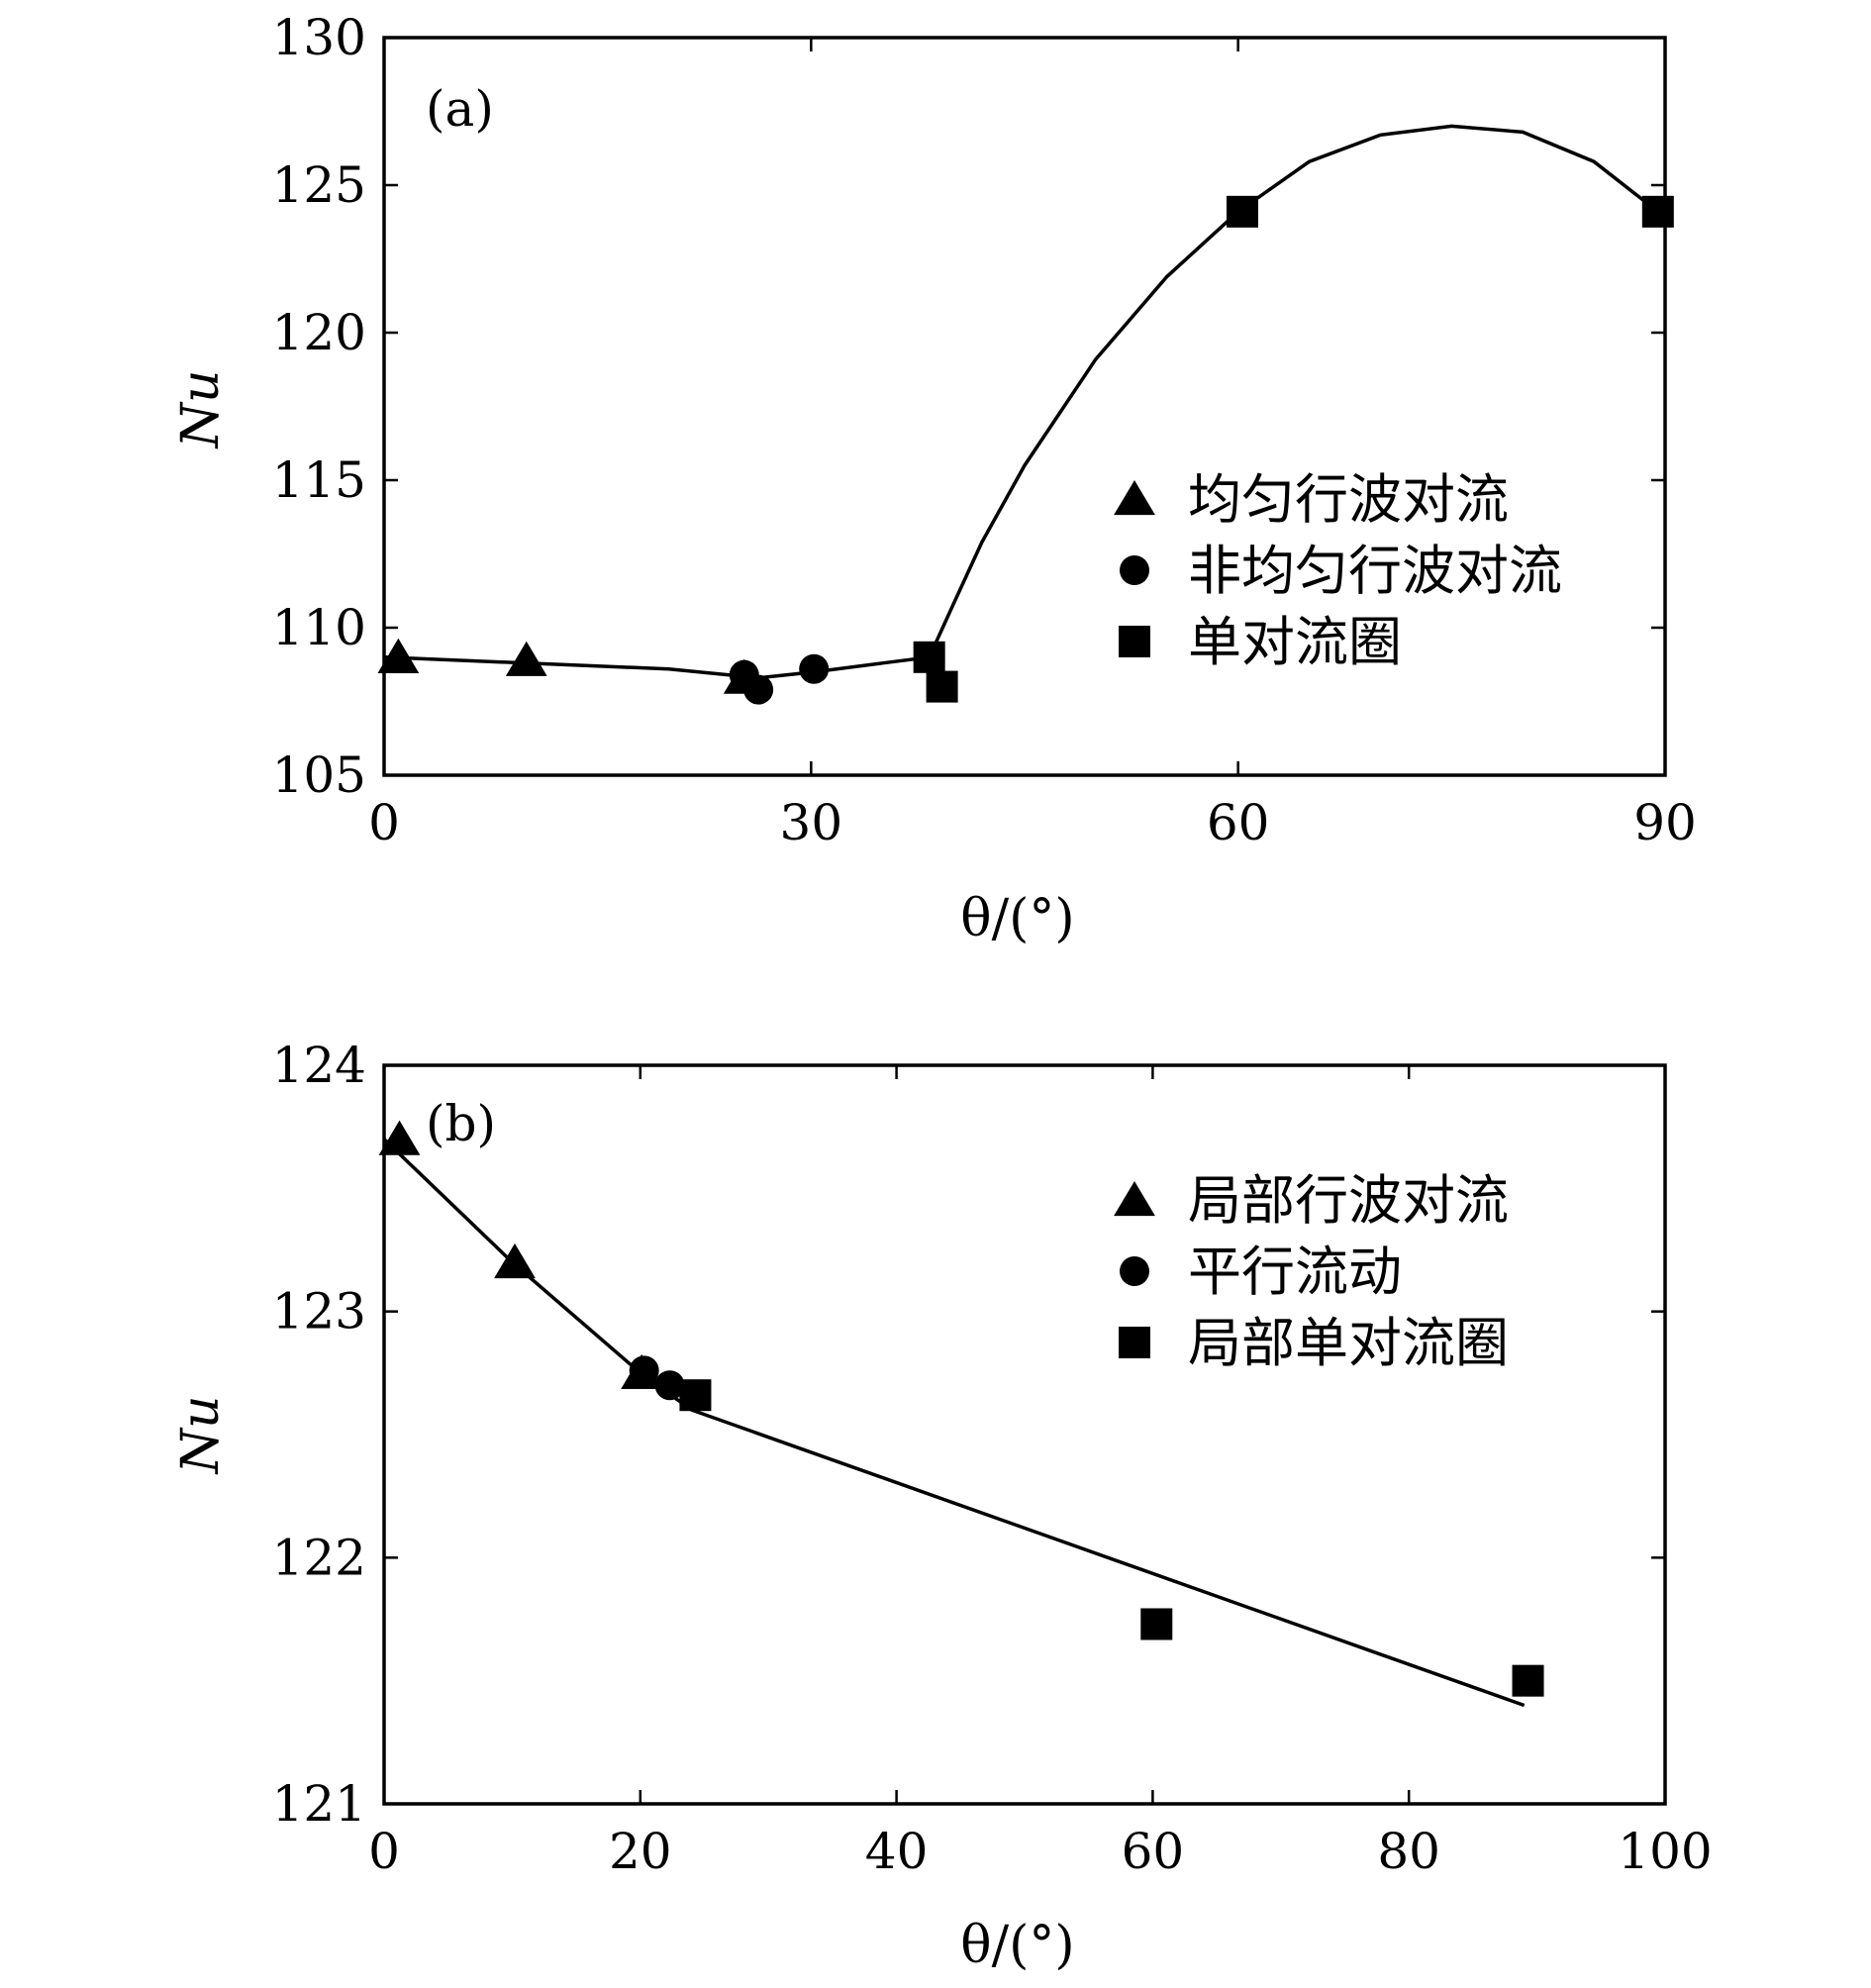 The height and width of the screenshot is (1988, 1871). I want to click on panel-b-y-tick-label: 123, so click(319, 1312).